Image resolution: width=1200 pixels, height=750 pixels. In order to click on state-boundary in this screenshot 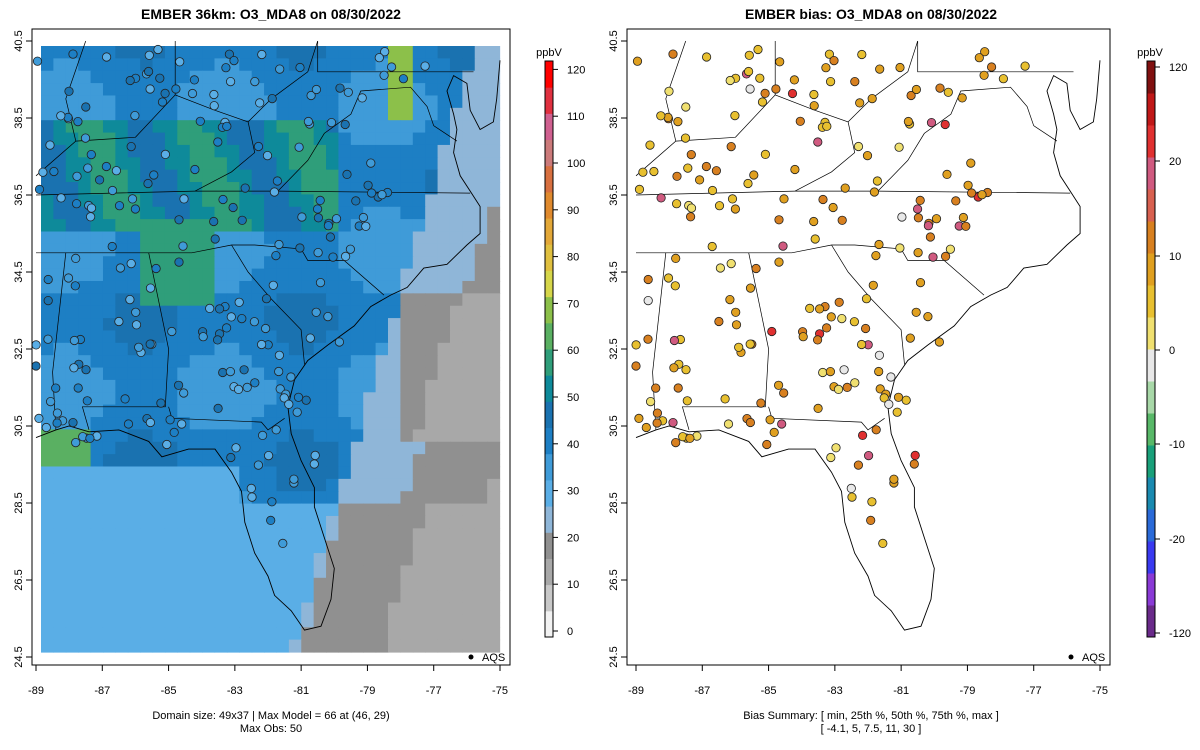, I will do `click(995, 57)`.